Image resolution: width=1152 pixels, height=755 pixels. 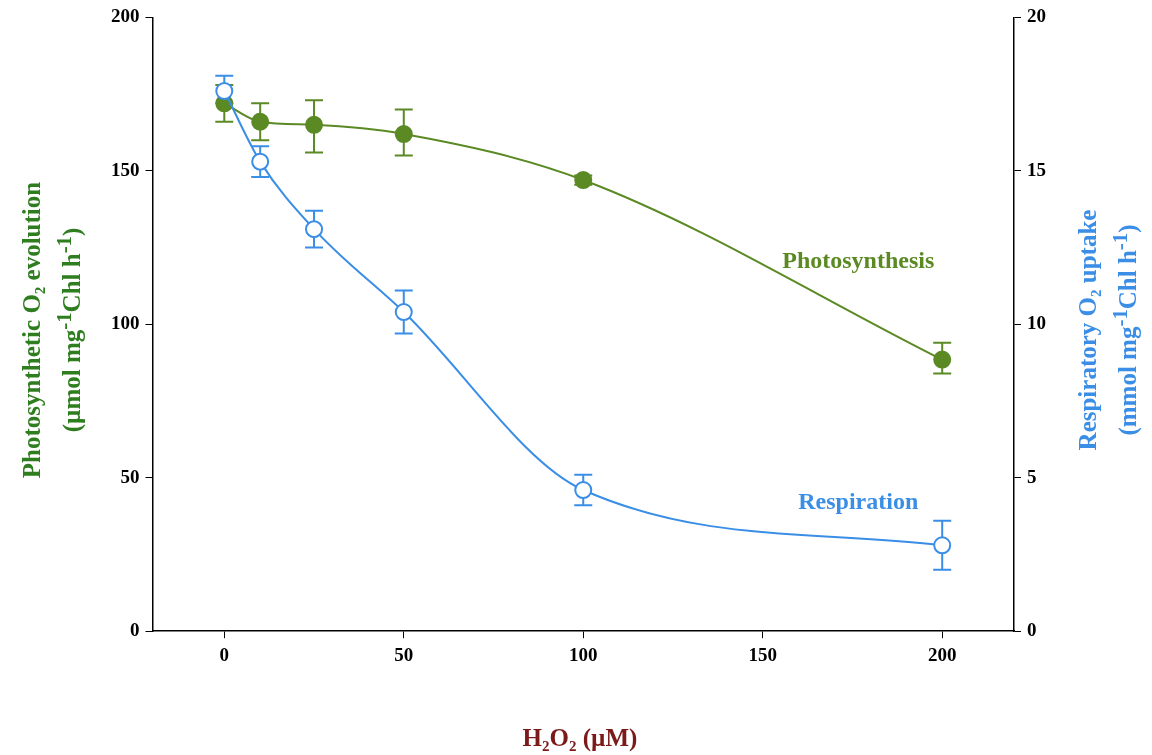 I want to click on y-tick-label: 100, so click(x=125, y=323).